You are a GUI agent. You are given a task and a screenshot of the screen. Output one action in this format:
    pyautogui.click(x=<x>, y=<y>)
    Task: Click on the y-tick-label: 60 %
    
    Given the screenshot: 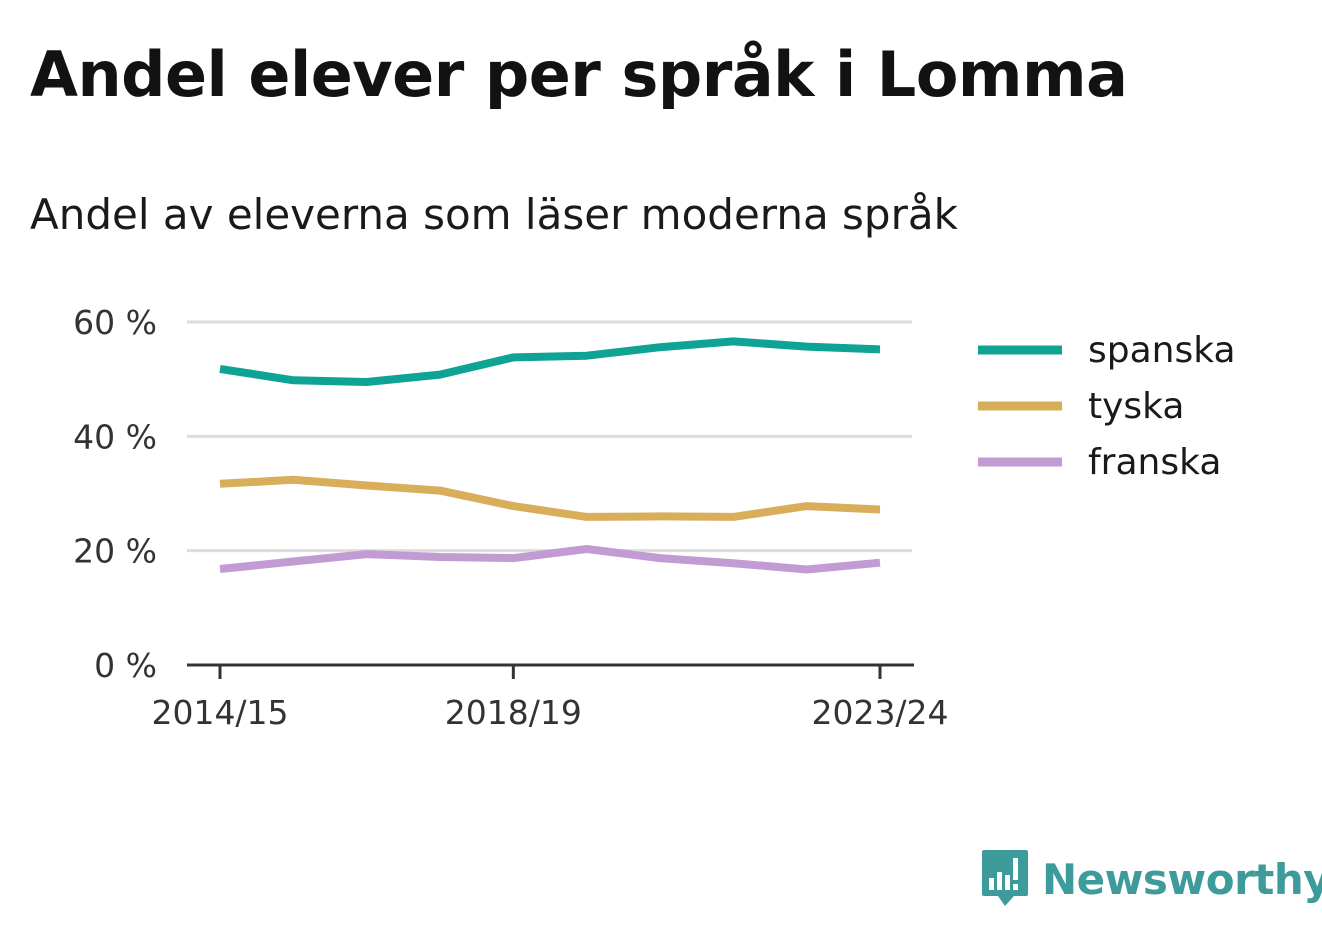 What is the action you would take?
    pyautogui.click(x=115, y=322)
    